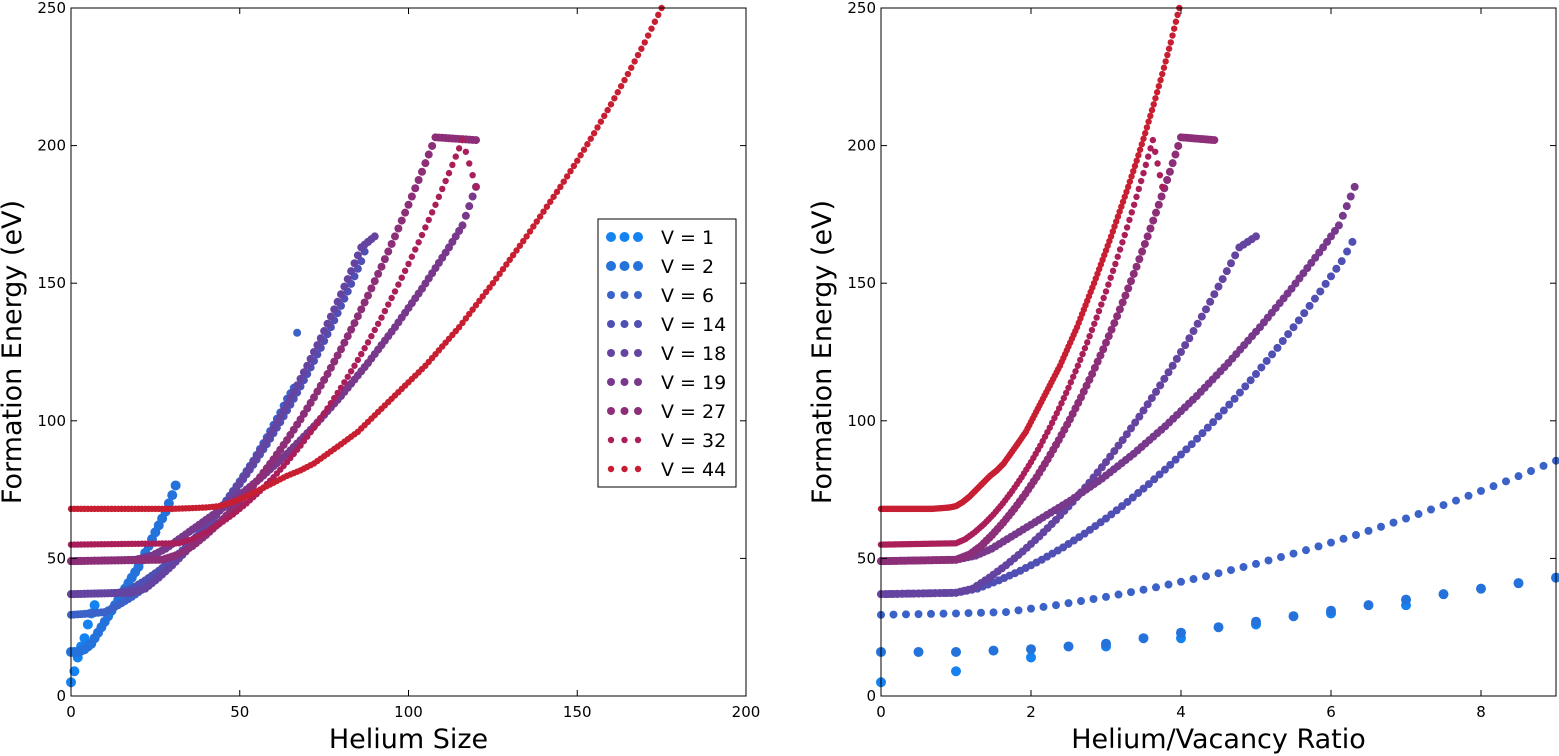 This screenshot has height=756, width=1559. Describe the element at coordinates (408, 712) in the screenshot. I see `x-tick-label: 100` at that location.